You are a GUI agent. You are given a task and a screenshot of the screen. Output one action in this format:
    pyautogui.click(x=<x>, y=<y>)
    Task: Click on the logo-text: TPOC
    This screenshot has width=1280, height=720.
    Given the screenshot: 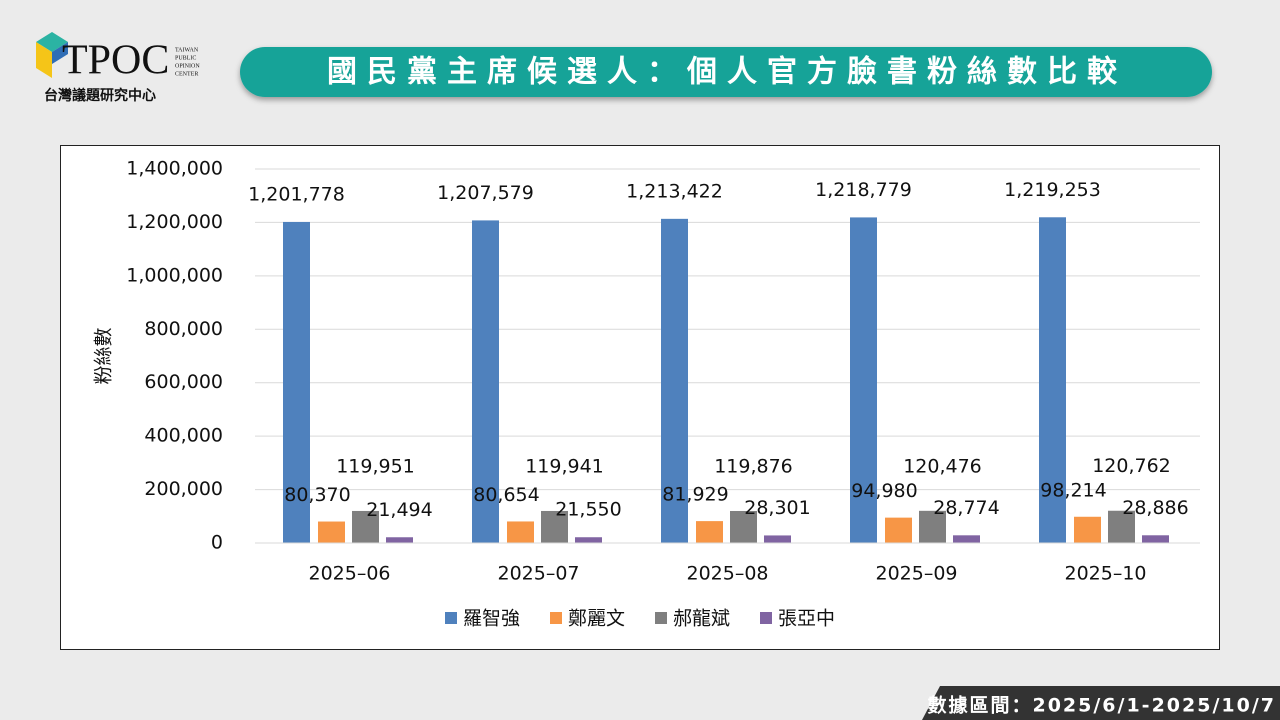 What is the action you would take?
    pyautogui.click(x=115, y=61)
    